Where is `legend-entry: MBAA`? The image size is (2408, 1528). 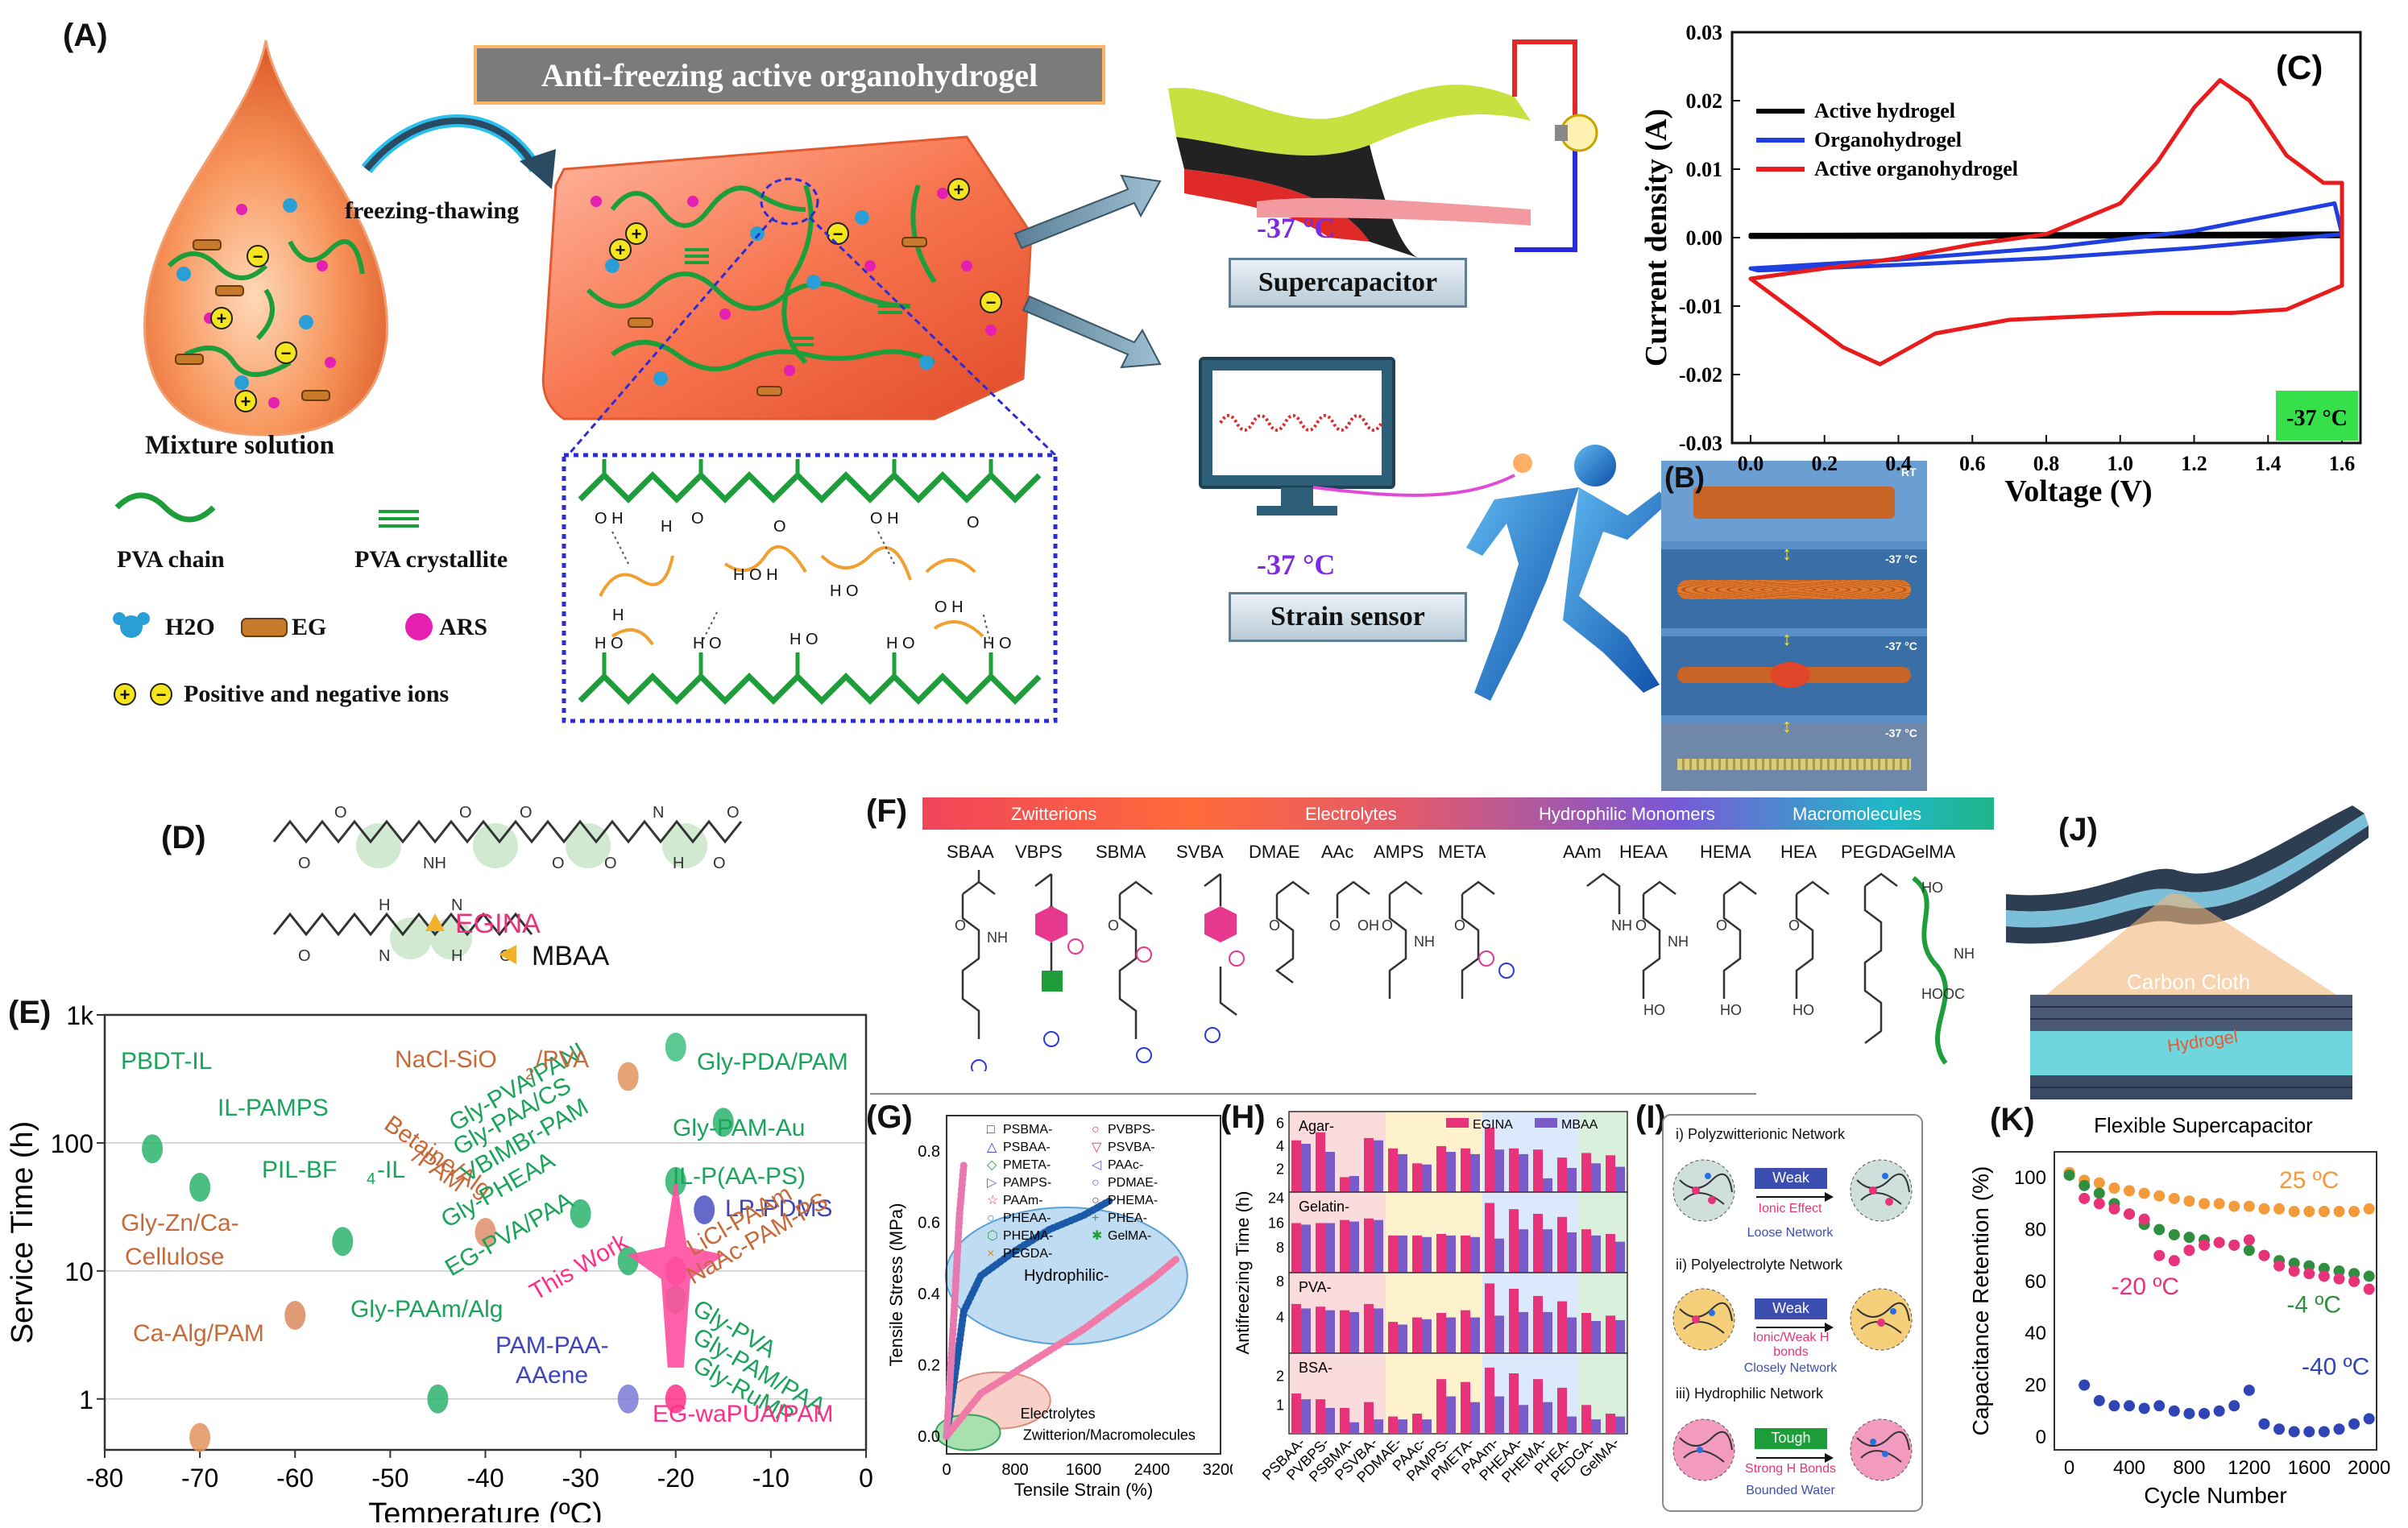 legend-entry: MBAA is located at coordinates (1579, 1125).